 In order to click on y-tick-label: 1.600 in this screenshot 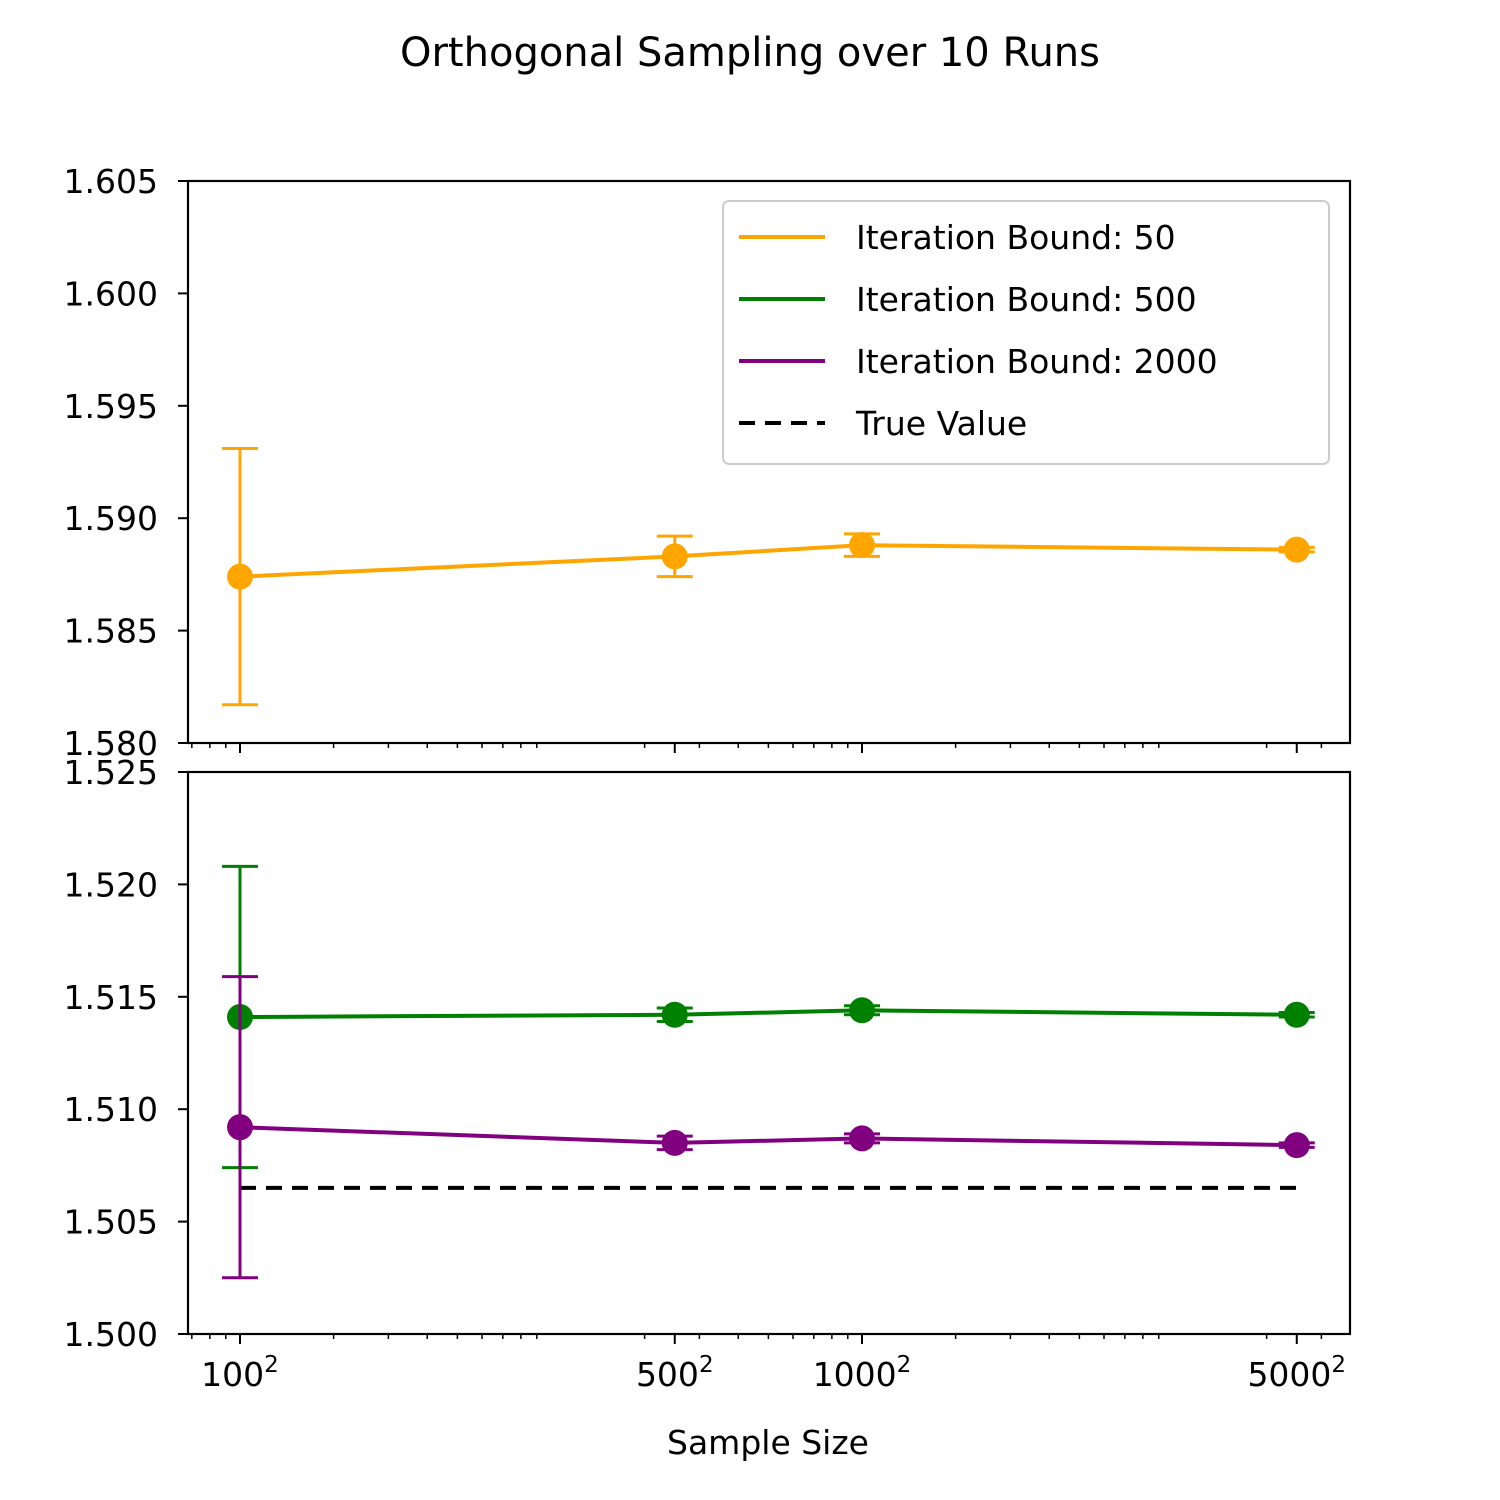, I will do `click(111, 293)`.